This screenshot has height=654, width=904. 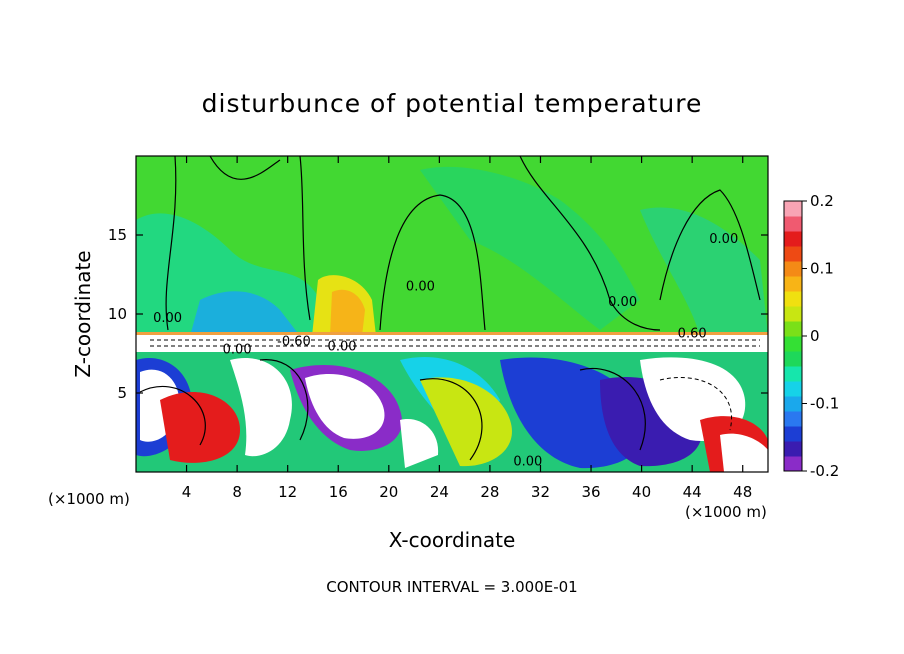 I want to click on x-tick-label: 12, so click(x=287, y=492).